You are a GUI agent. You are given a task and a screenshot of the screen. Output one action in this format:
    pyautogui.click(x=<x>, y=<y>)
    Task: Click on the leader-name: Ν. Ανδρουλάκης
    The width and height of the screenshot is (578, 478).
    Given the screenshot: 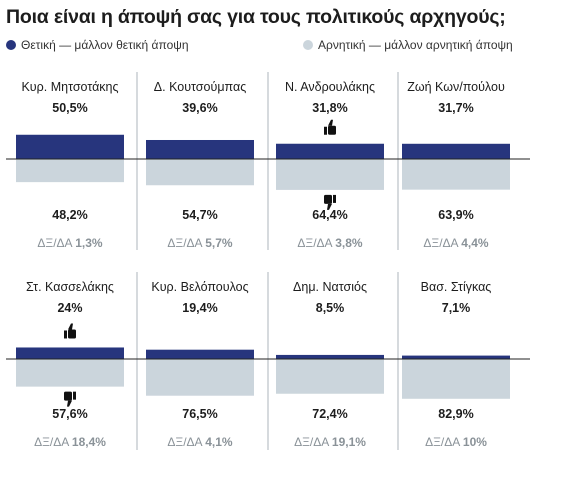 What is the action you would take?
    pyautogui.click(x=330, y=87)
    